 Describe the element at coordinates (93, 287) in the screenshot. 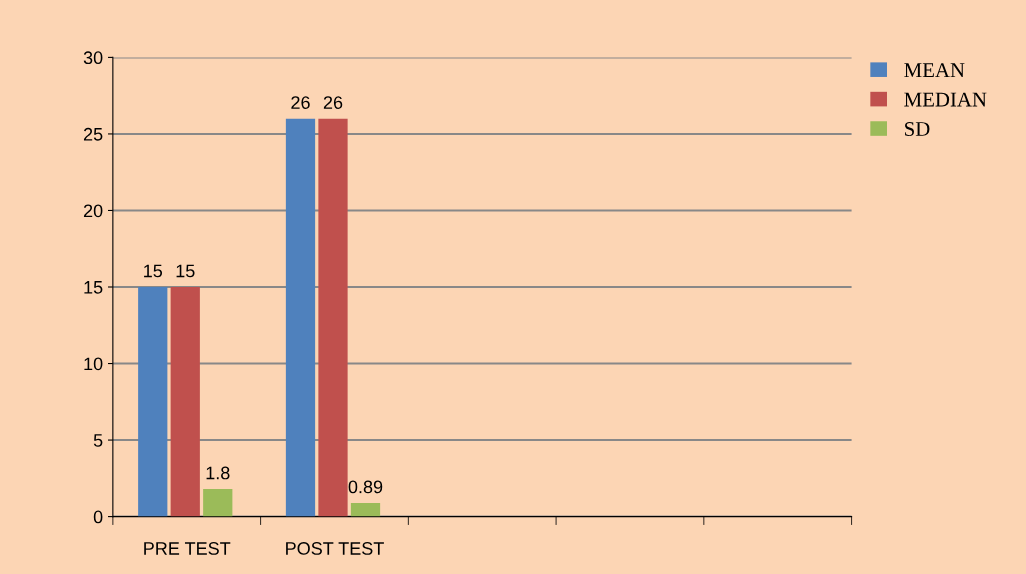

I see `y-tick-label: 15` at that location.